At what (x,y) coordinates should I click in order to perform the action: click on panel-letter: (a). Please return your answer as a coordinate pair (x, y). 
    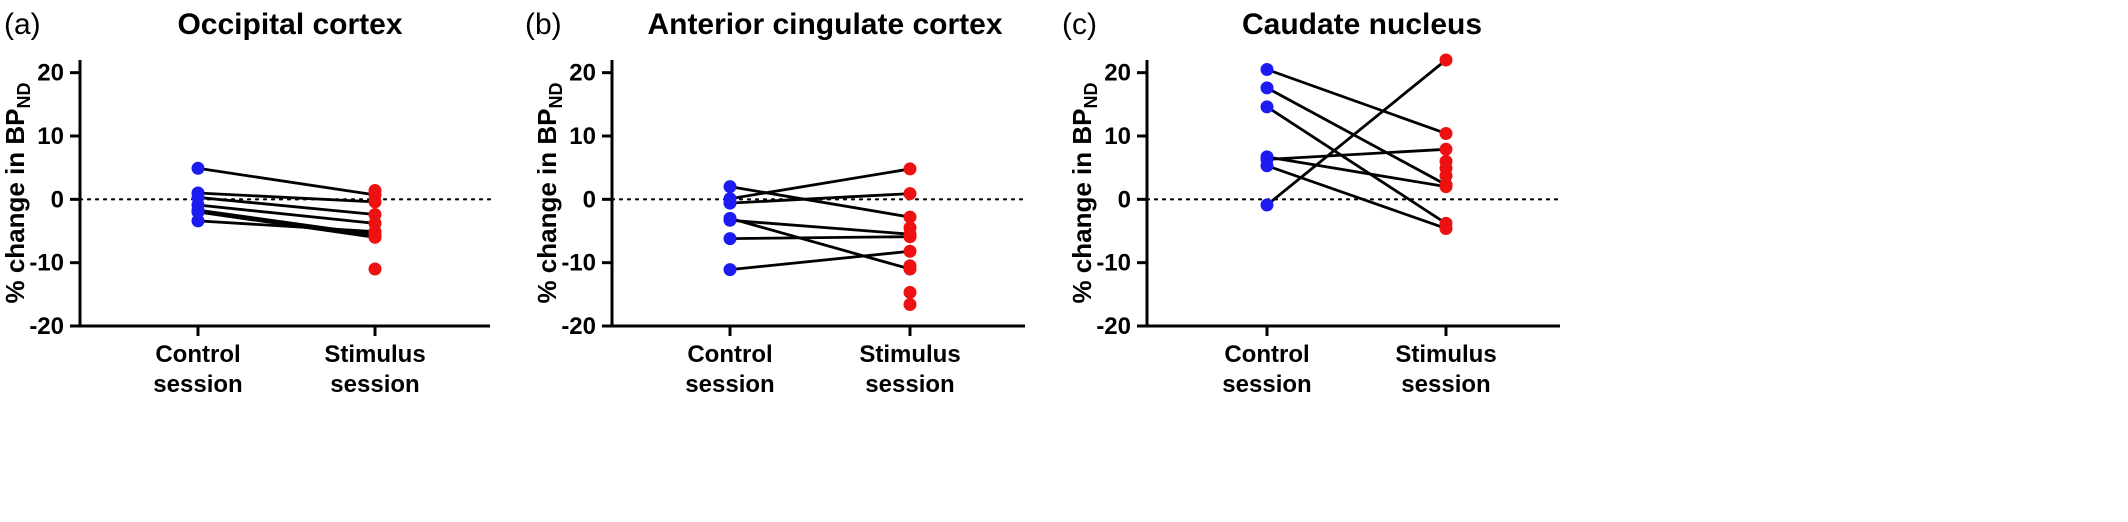
    Looking at the image, I should click on (22, 24).